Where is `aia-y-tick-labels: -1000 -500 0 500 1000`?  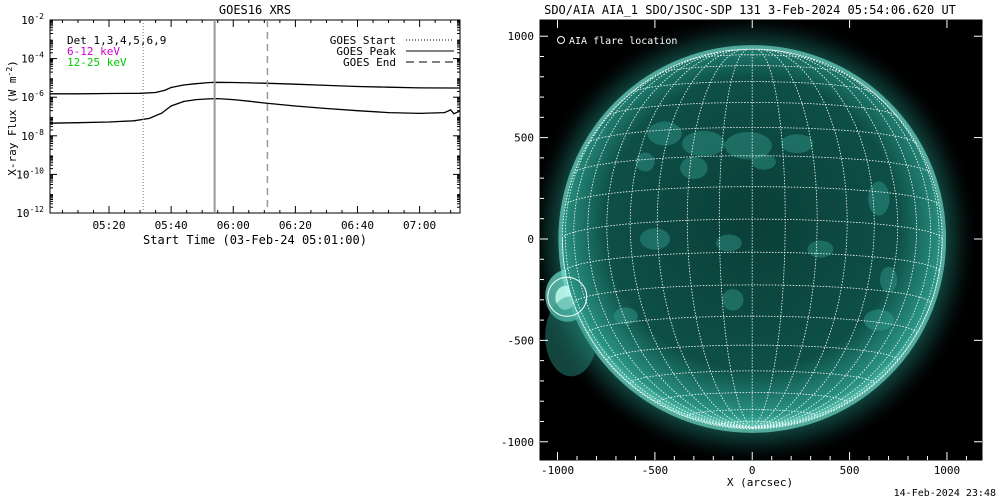 aia-y-tick-labels: -1000 -500 0 500 1000 is located at coordinates (517, 239).